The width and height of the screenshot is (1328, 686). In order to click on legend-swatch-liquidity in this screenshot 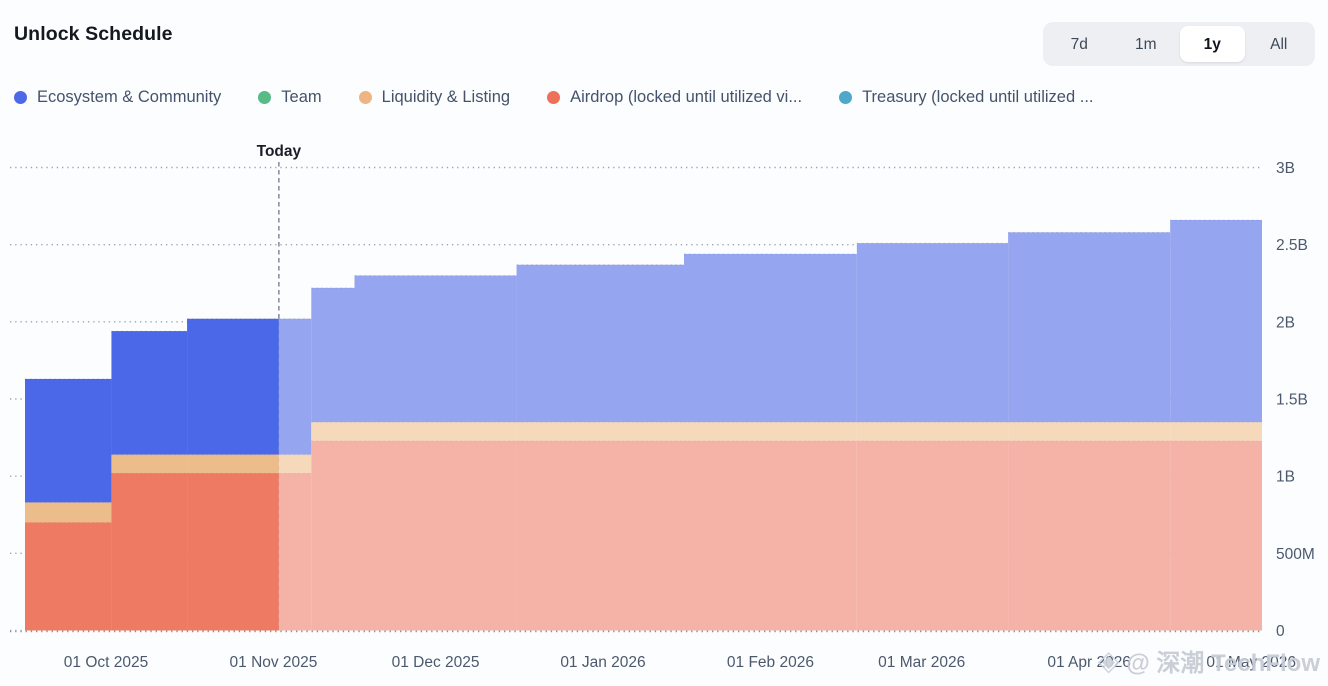, I will do `click(365, 97)`.